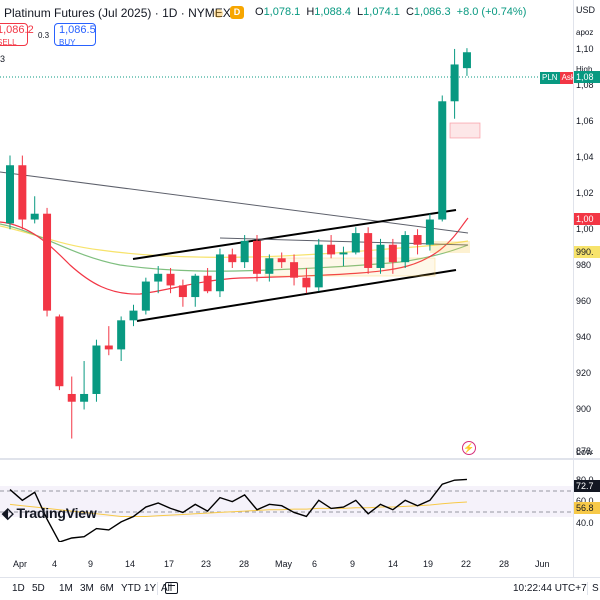 The image size is (600, 600). What do you see at coordinates (77, 30) in the screenshot?
I see `buy-price: 1,086.5` at bounding box center [77, 30].